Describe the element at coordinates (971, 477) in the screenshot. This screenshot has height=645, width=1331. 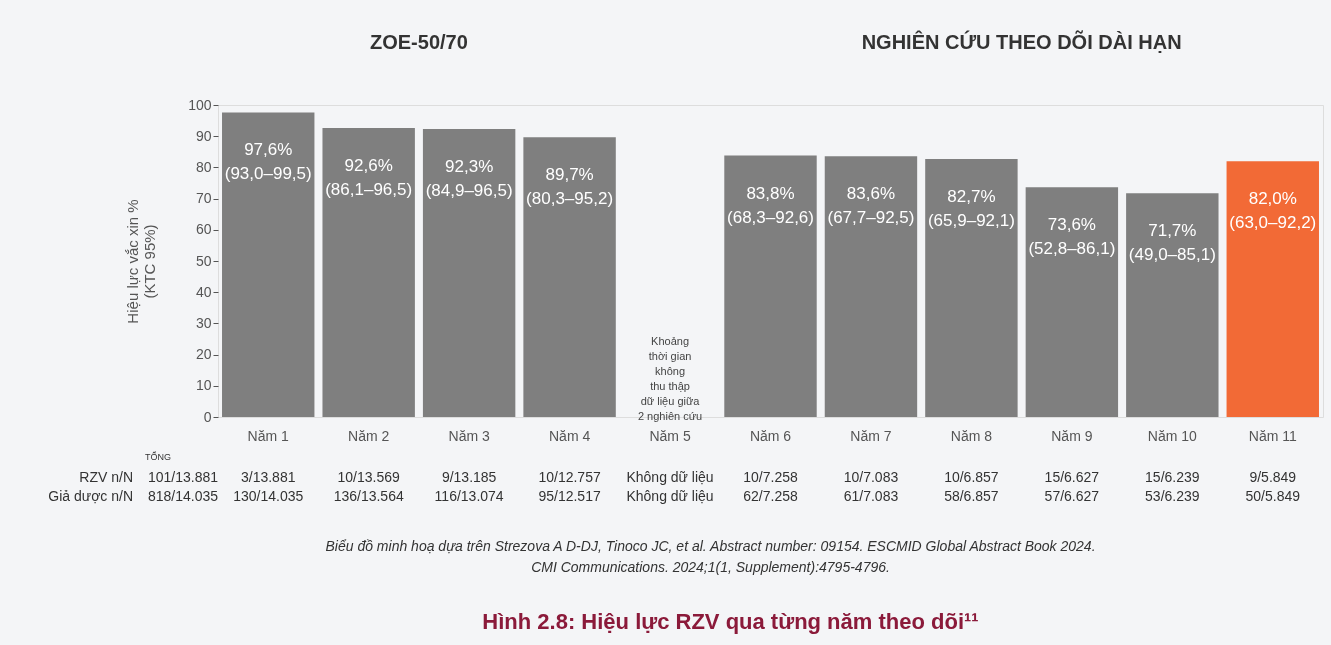
I see `text: 10/6.857` at that location.